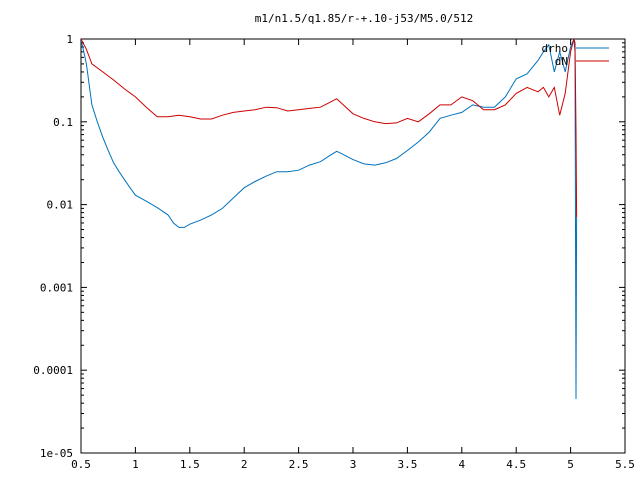 The image size is (640, 480). What do you see at coordinates (60, 205) in the screenshot?
I see `y-tick-label: 0.01` at bounding box center [60, 205].